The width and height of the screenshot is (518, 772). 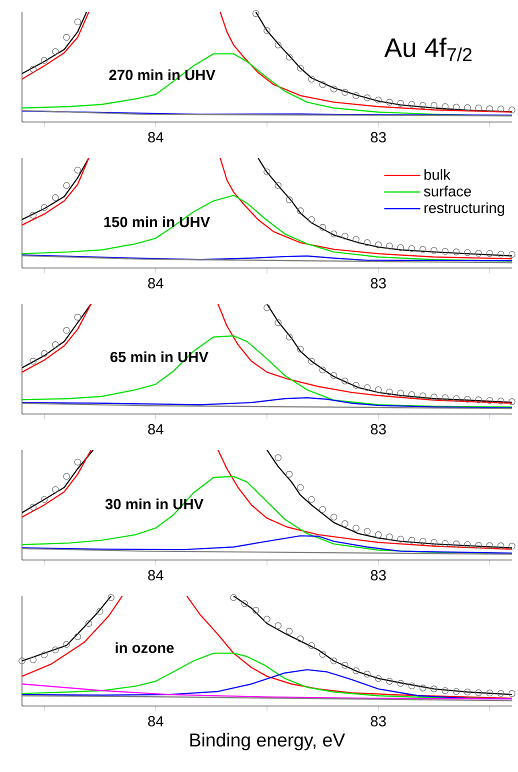 I want to click on legend-label: bulk, so click(x=437, y=174).